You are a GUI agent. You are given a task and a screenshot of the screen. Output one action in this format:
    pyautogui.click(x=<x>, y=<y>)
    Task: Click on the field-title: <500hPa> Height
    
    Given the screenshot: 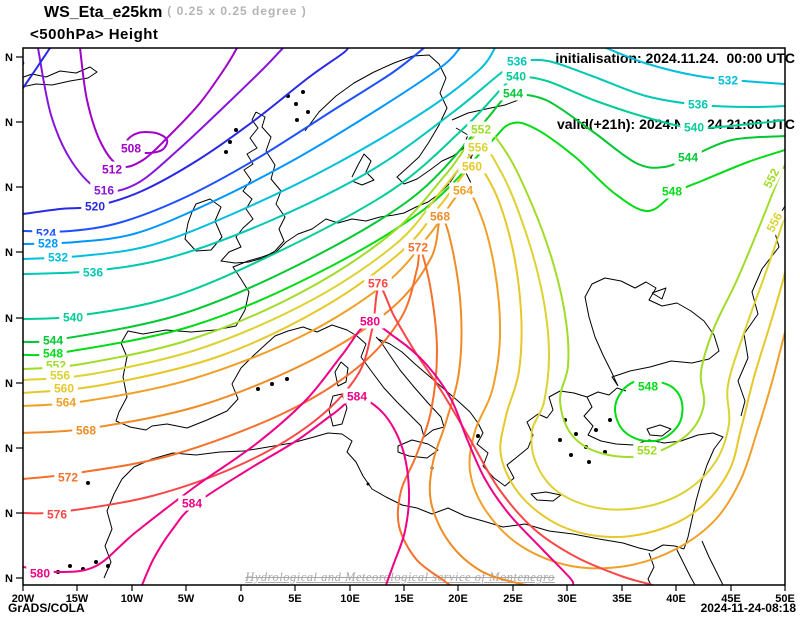 What is the action you would take?
    pyautogui.click(x=94, y=34)
    